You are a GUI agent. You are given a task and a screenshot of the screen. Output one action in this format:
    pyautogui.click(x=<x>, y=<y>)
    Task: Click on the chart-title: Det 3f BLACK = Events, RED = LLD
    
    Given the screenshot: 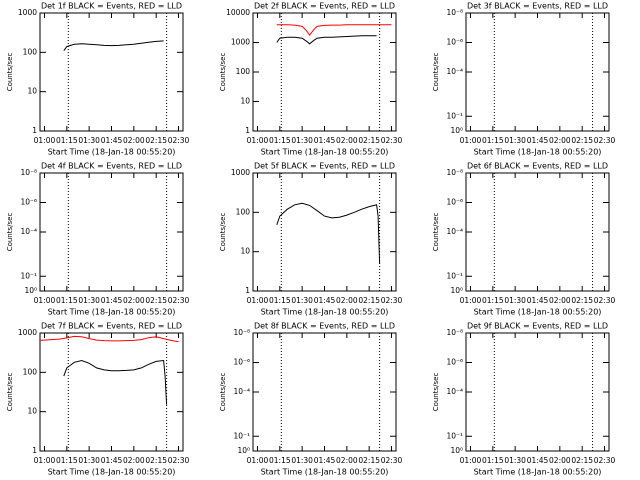 What is the action you would take?
    pyautogui.click(x=537, y=6)
    